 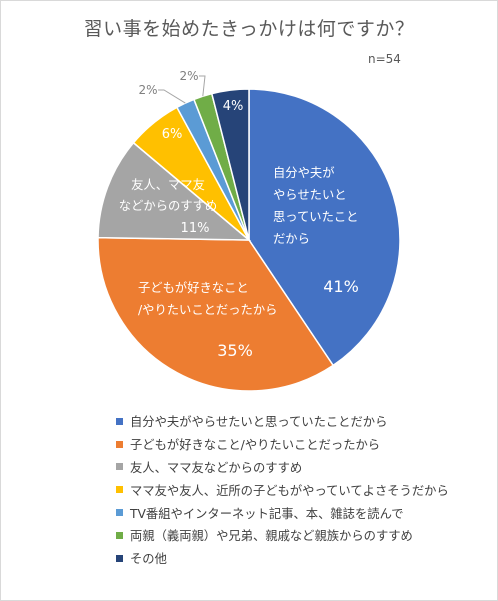 I want to click on slice-value-6: 2%, so click(x=188, y=76).